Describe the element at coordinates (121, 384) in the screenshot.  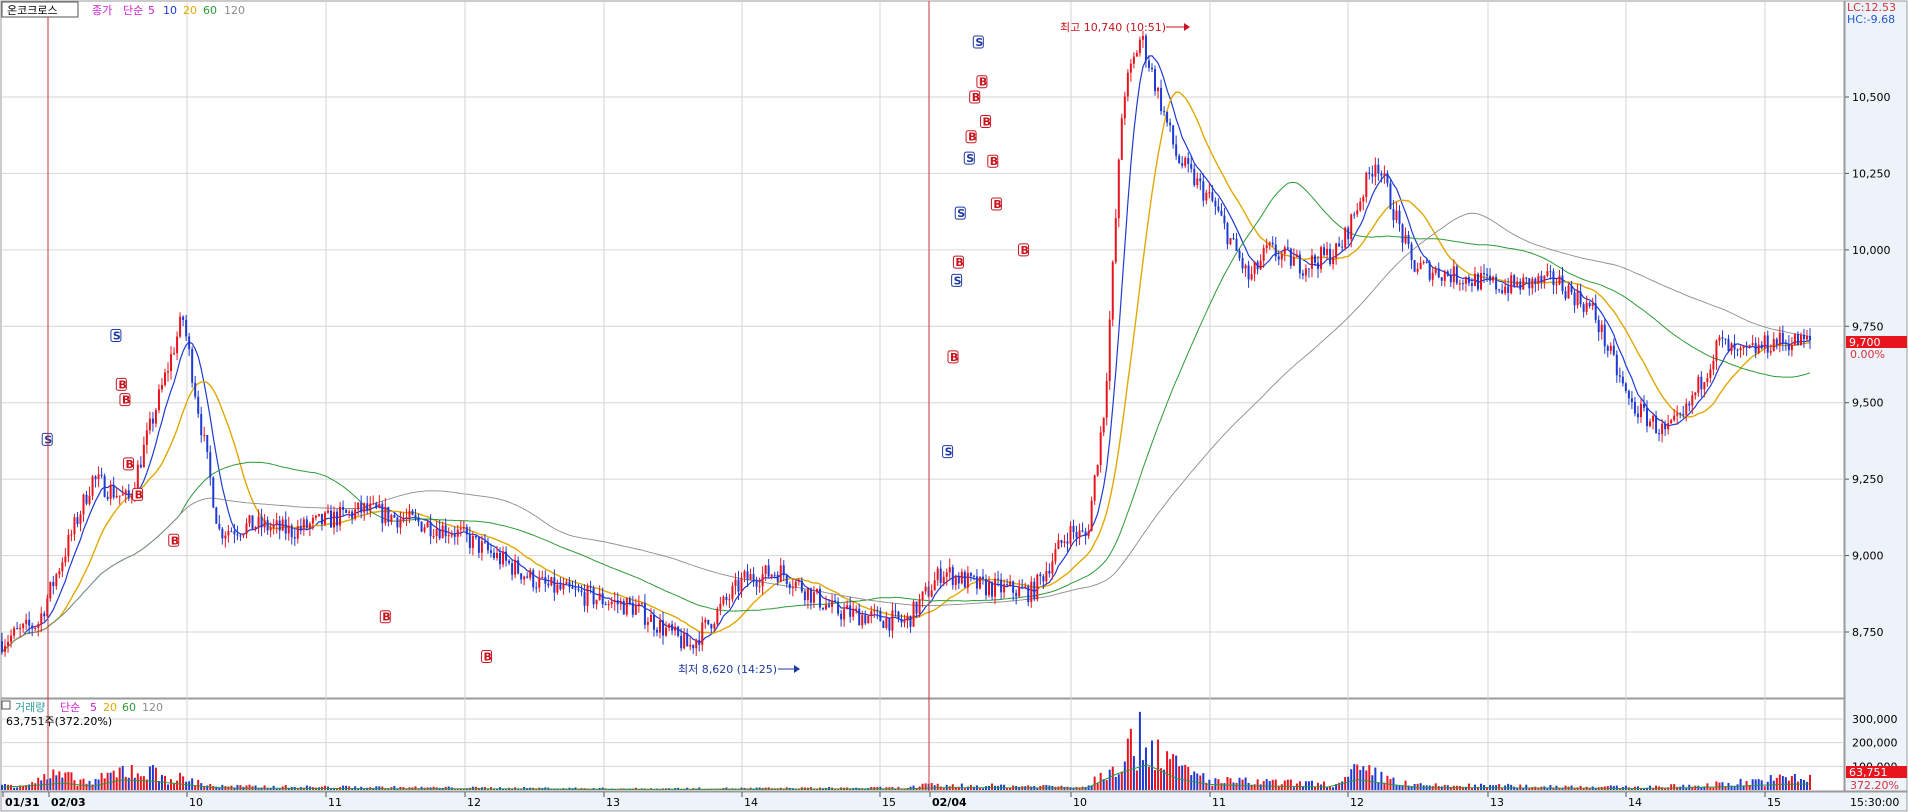
I see `buy-signal-marker` at that location.